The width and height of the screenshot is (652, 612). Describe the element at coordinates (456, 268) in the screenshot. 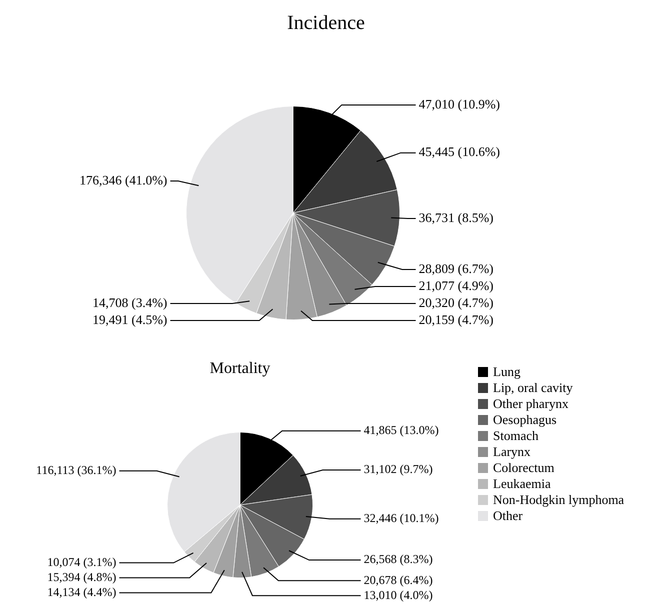

I see `data-label: 28,809 (6.7%)` at that location.